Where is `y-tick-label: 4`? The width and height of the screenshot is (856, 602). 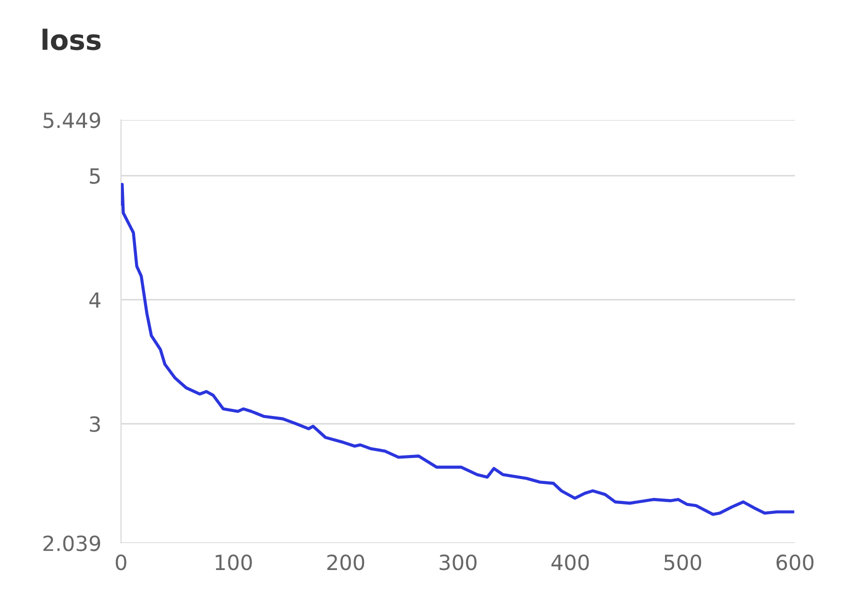 y-tick-label: 4 is located at coordinates (94, 300).